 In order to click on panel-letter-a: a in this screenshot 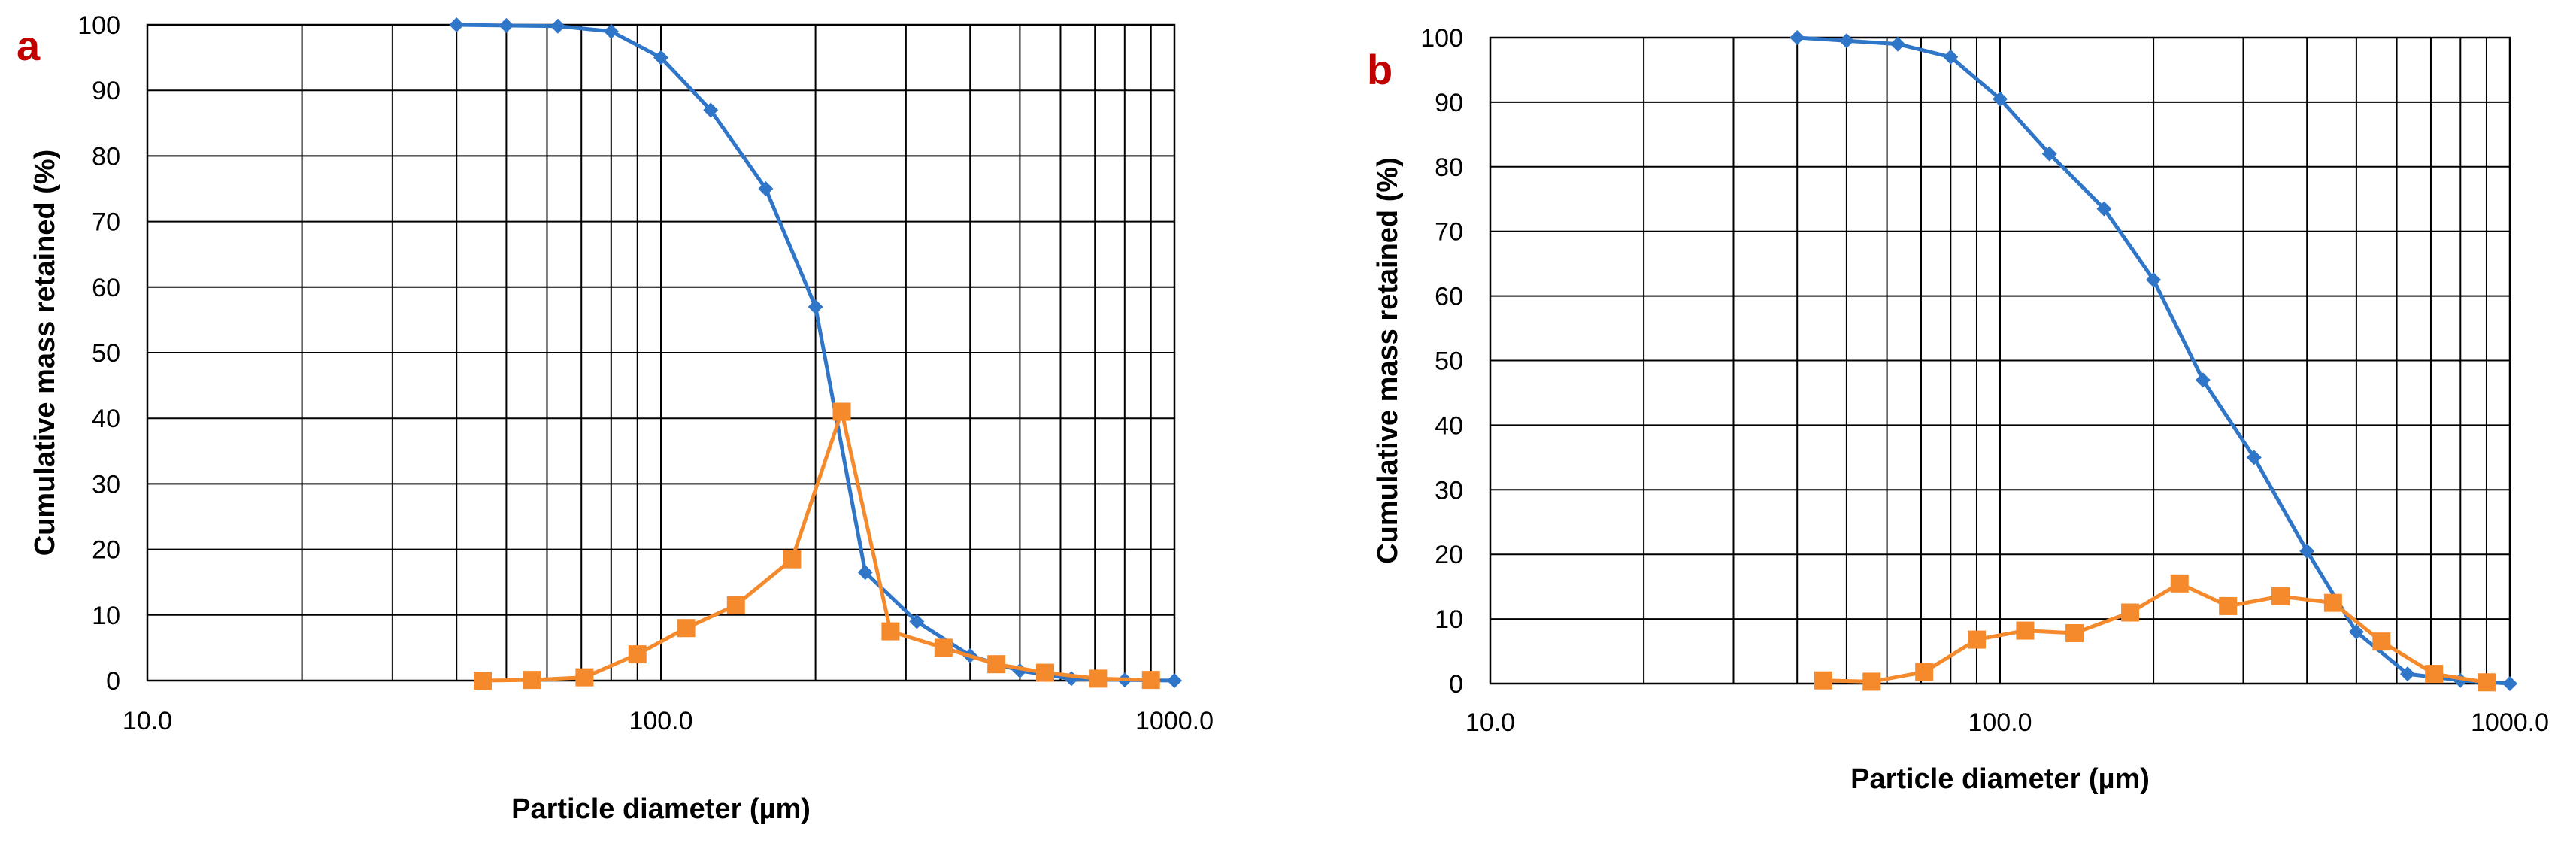, I will do `click(29, 45)`.